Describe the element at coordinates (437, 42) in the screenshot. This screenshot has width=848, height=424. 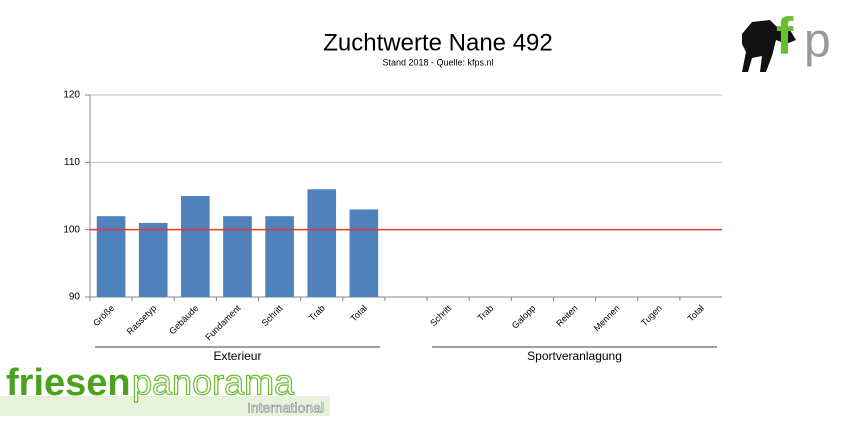
I see `chart-title: Zuchtwerte Nane 492` at that location.